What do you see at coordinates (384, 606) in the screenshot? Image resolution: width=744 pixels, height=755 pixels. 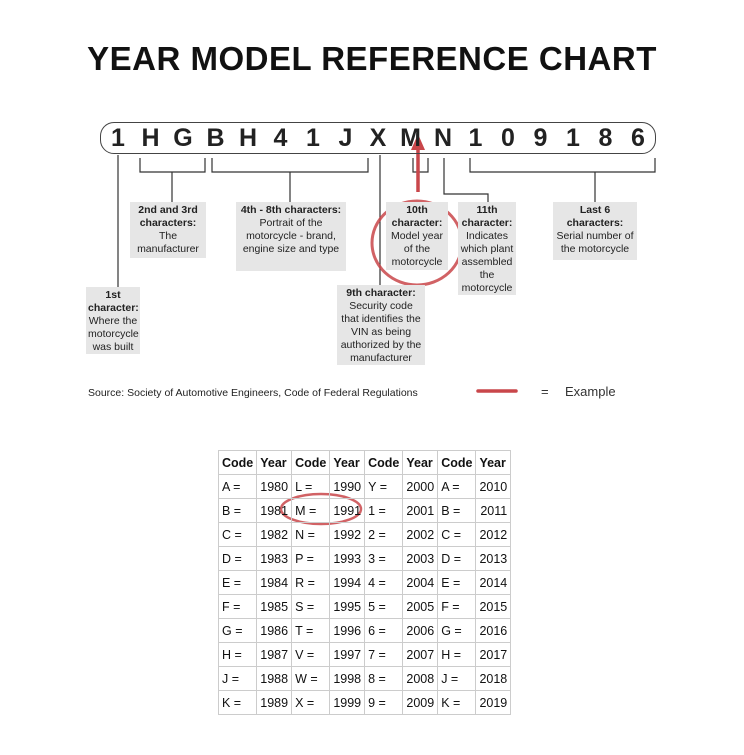 I see `code-cell: 5 =` at bounding box center [384, 606].